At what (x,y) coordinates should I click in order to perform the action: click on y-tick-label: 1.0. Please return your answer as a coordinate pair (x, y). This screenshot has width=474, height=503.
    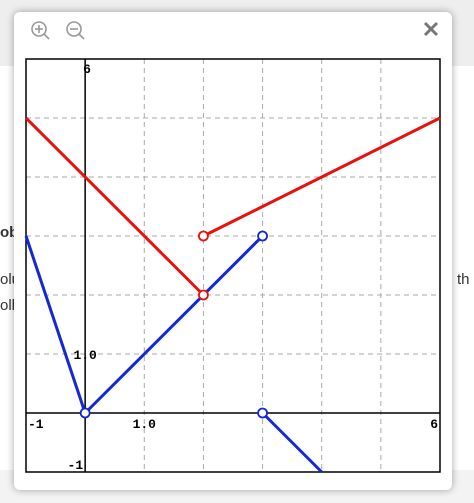
    Looking at the image, I should click on (85, 355).